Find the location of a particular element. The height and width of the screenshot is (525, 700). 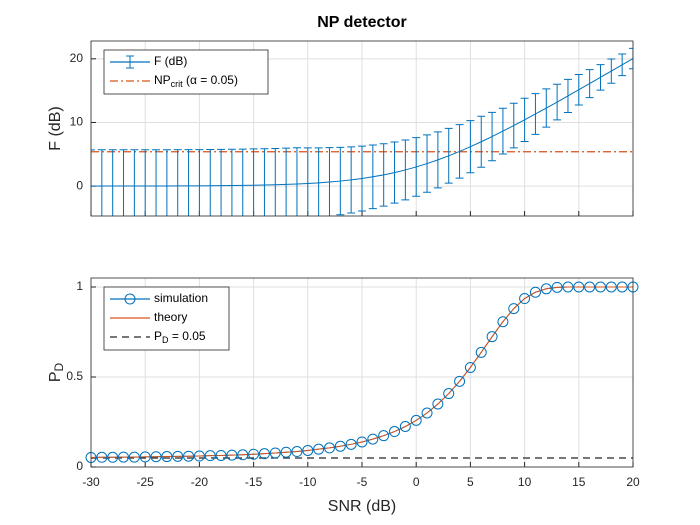

x-tick-label: 5 is located at coordinates (470, 482).